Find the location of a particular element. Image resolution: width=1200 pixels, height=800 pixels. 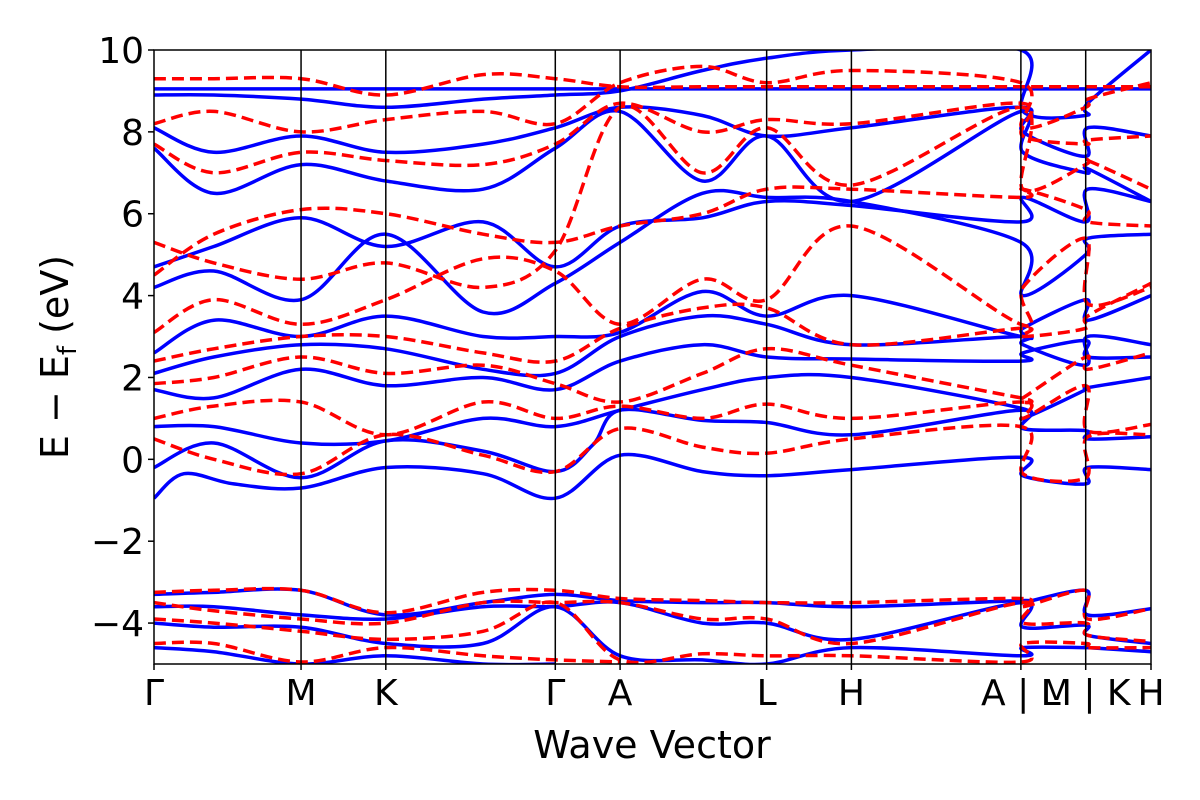

y-axis-title-main: E − E is located at coordinates (55, 407).